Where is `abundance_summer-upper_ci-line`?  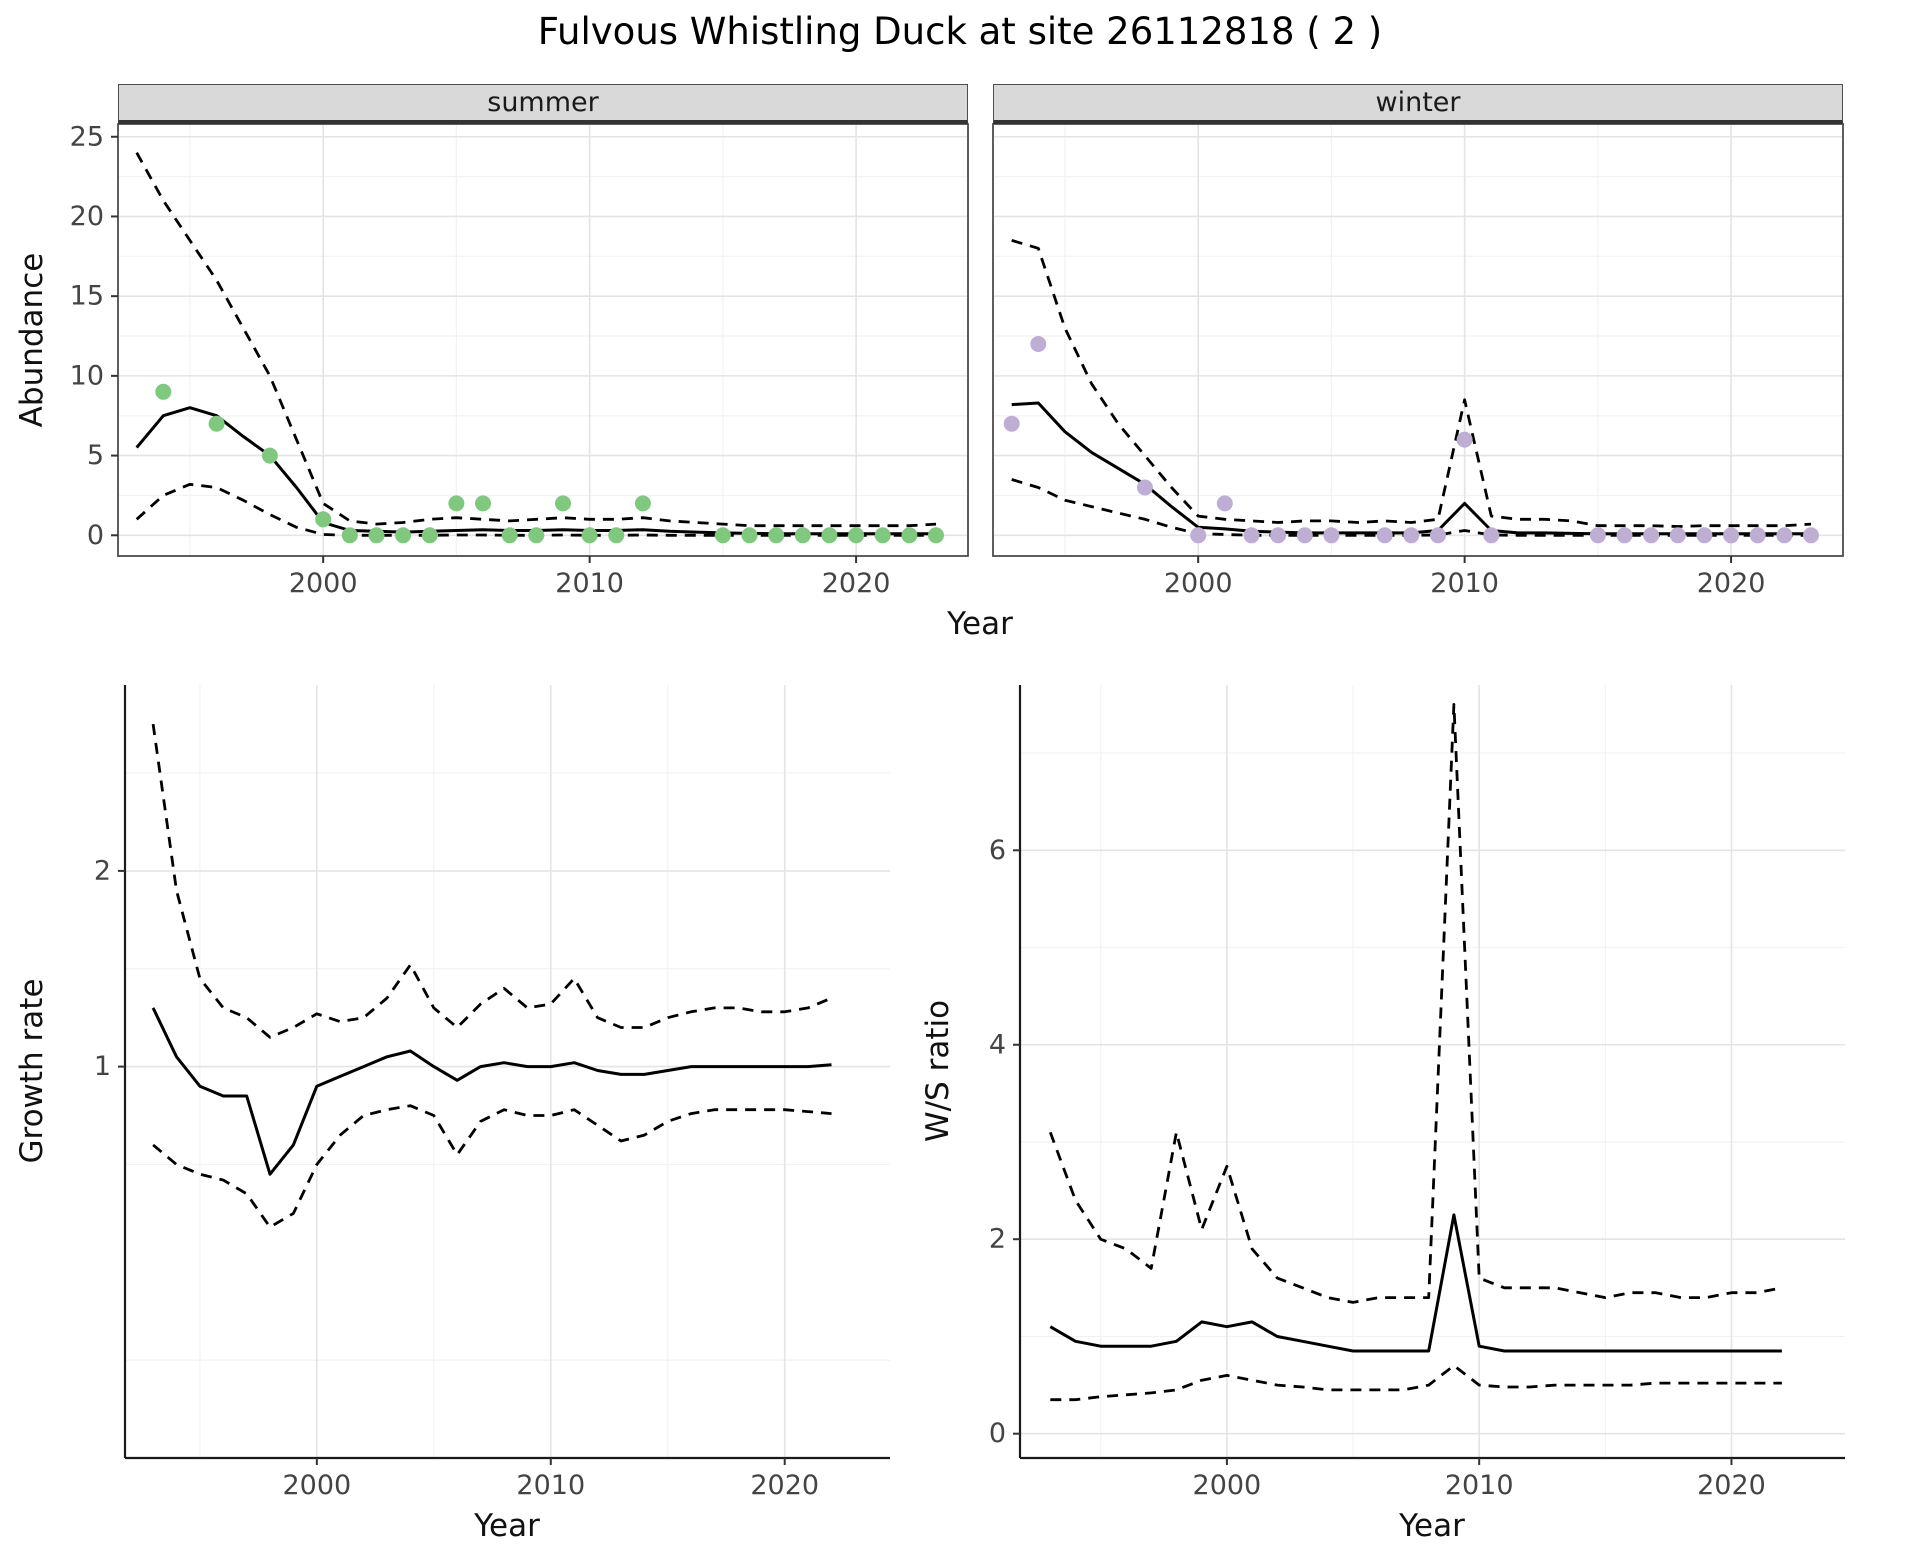 abundance_summer-upper_ci-line is located at coordinates (536, 340).